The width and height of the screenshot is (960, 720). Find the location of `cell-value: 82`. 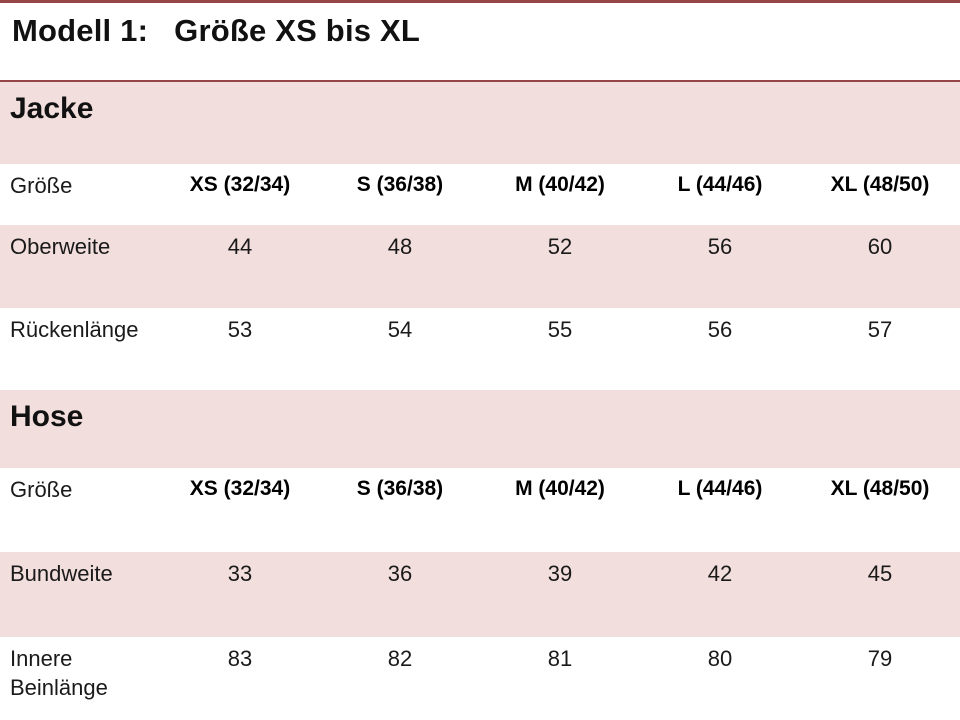

cell-value: 82 is located at coordinates (400, 658).